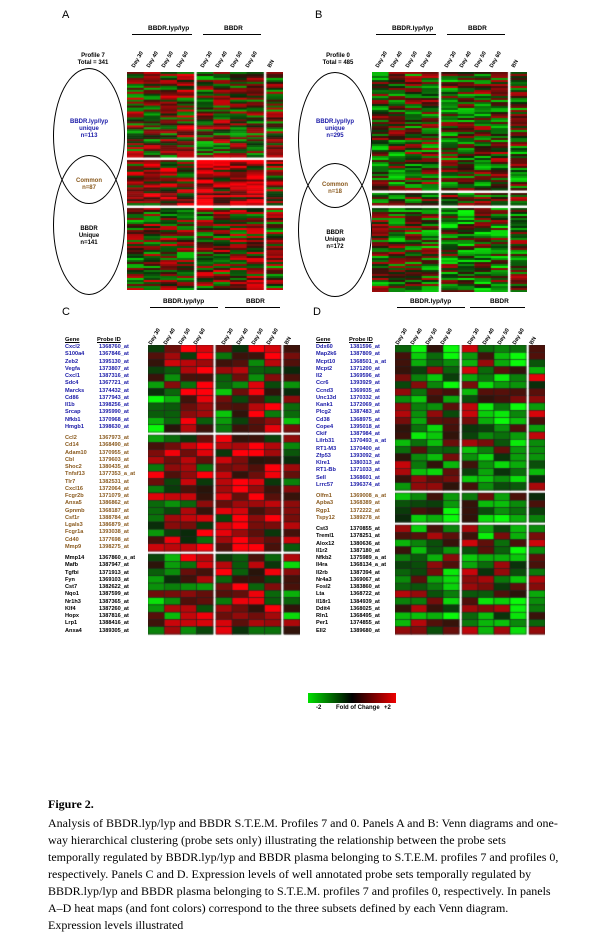  Describe the element at coordinates (89, 225) in the screenshot. I see `panel-a-venn-ellipse-bottom` at that location.